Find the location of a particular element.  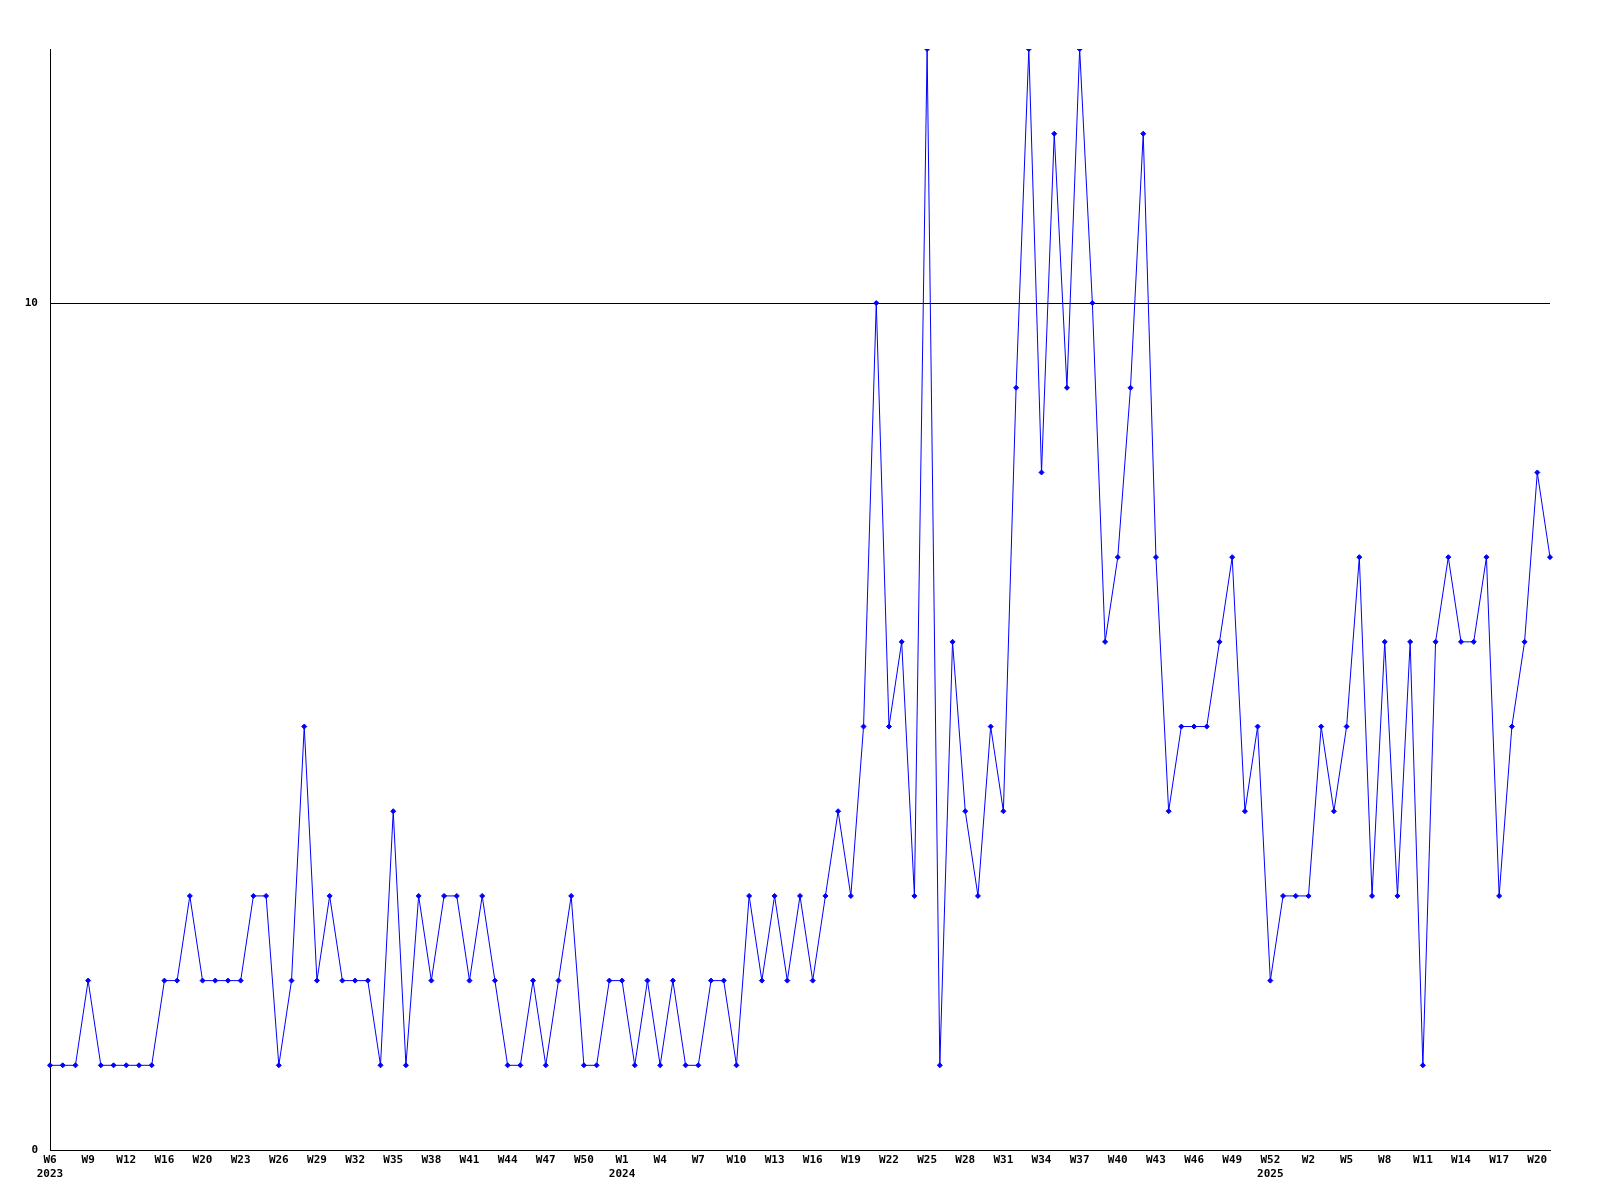

x-tick-label: W34 is located at coordinates (1041, 1160).